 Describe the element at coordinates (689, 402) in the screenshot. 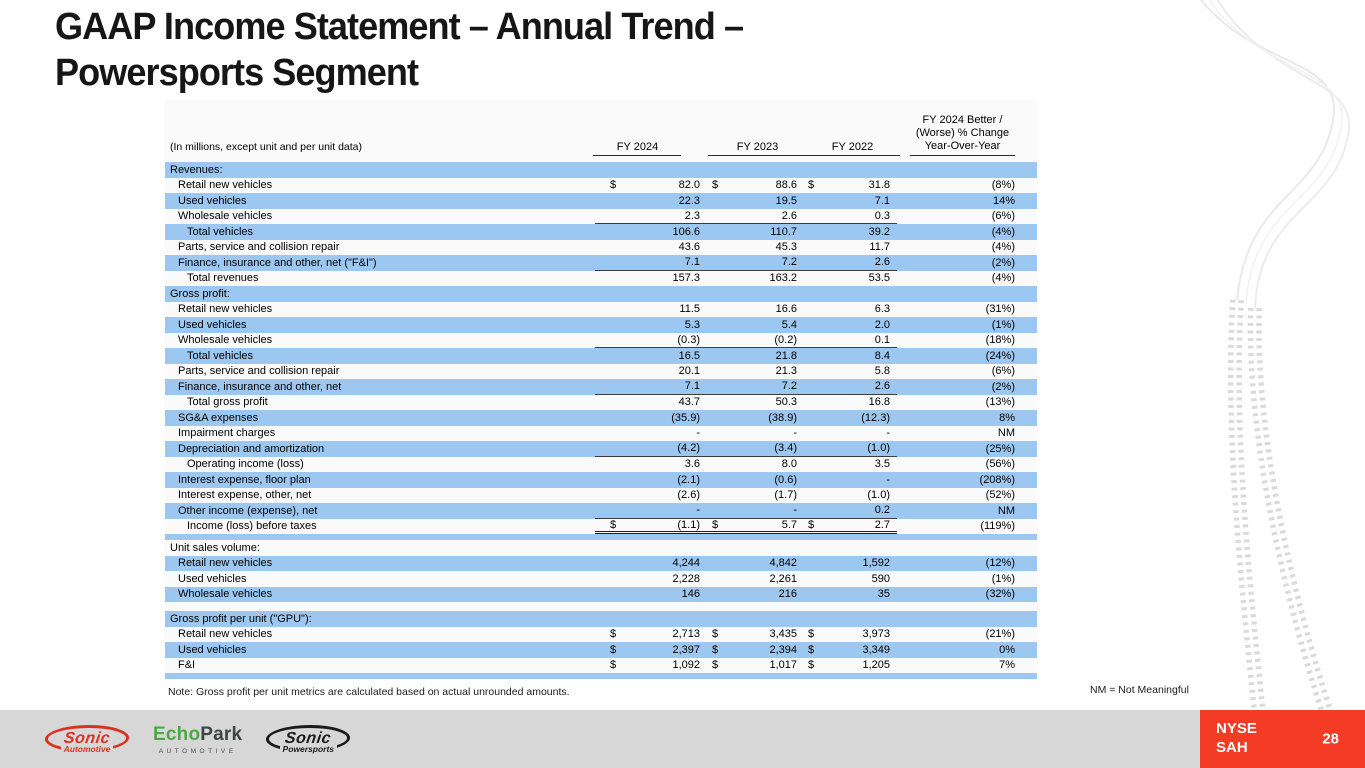

I see `cell-number: 43.7` at that location.